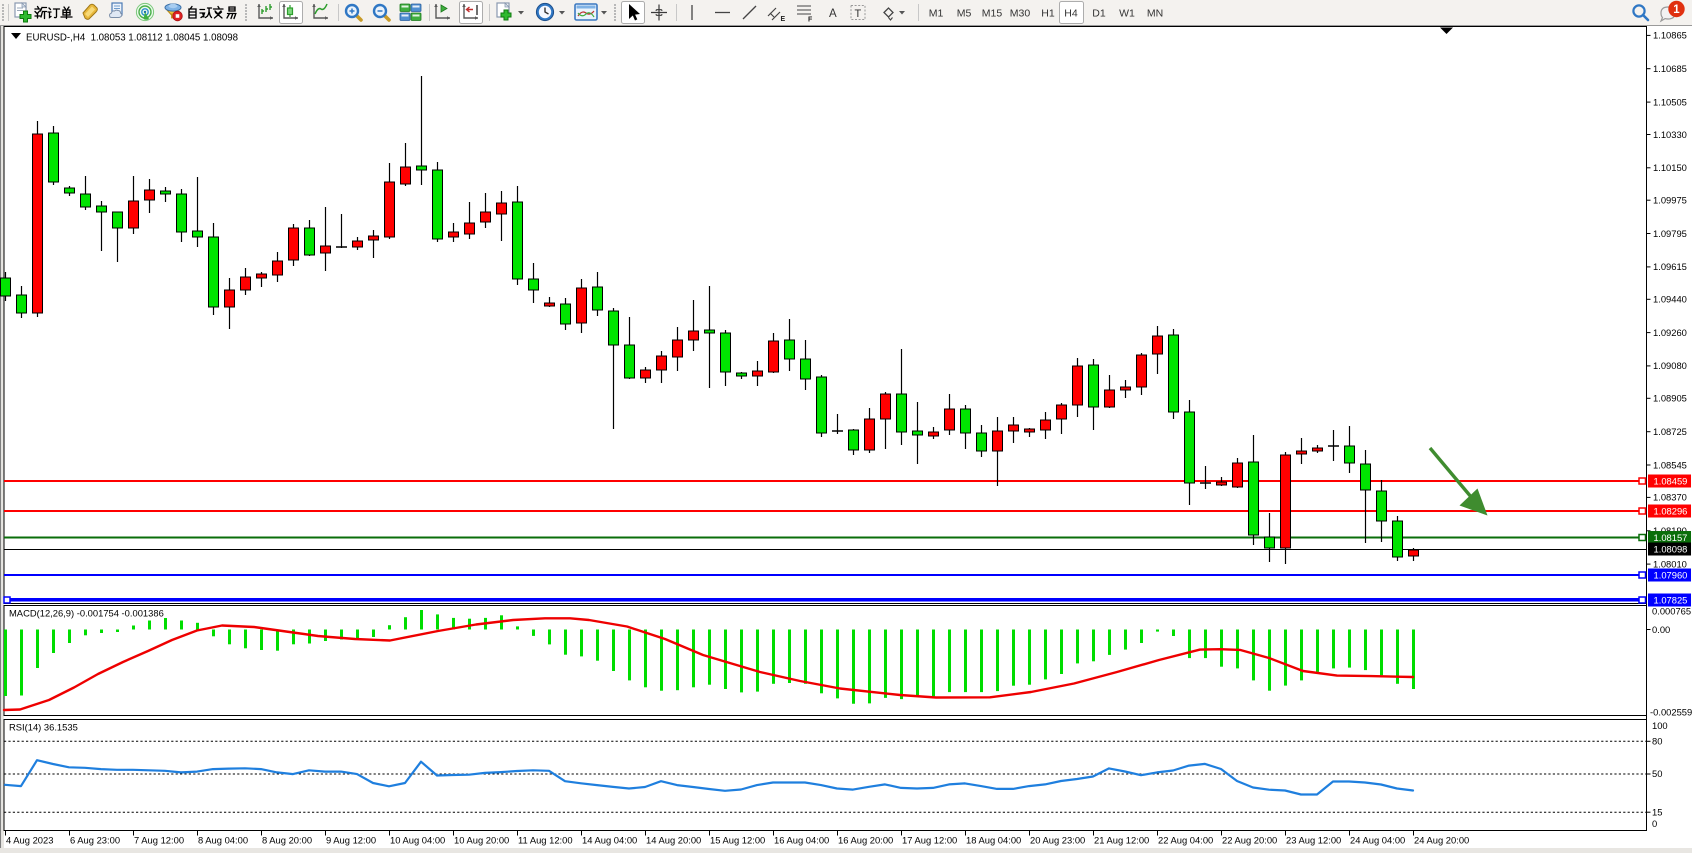 This screenshot has height=853, width=1692. What do you see at coordinates (95, 840) in the screenshot?
I see `svg-text: 6 Aug 23:00` at bounding box center [95, 840].